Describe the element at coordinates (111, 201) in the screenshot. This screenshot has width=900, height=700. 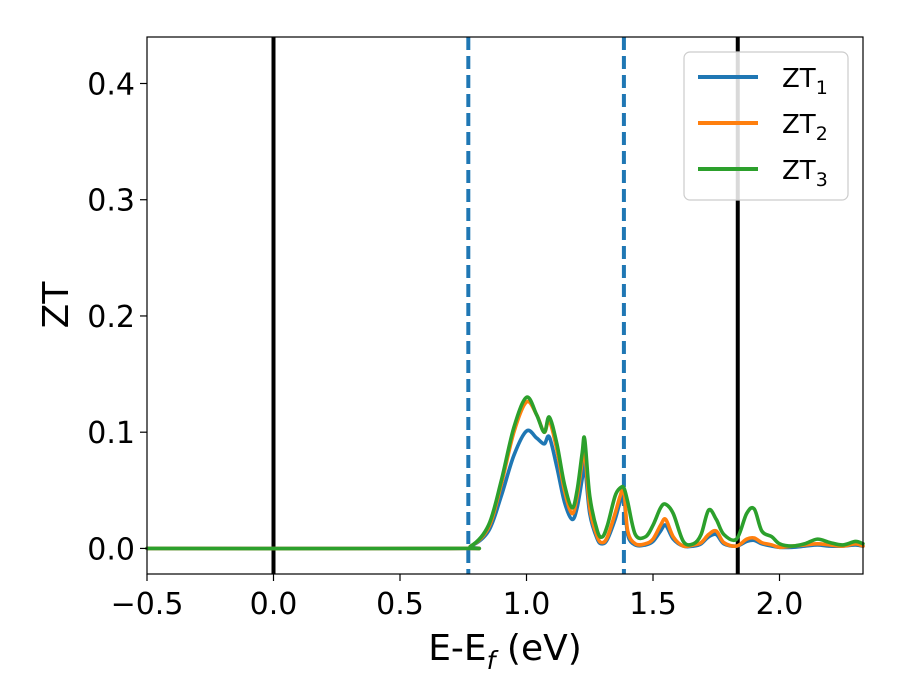
I see `y-tick-label: 0.3` at that location.